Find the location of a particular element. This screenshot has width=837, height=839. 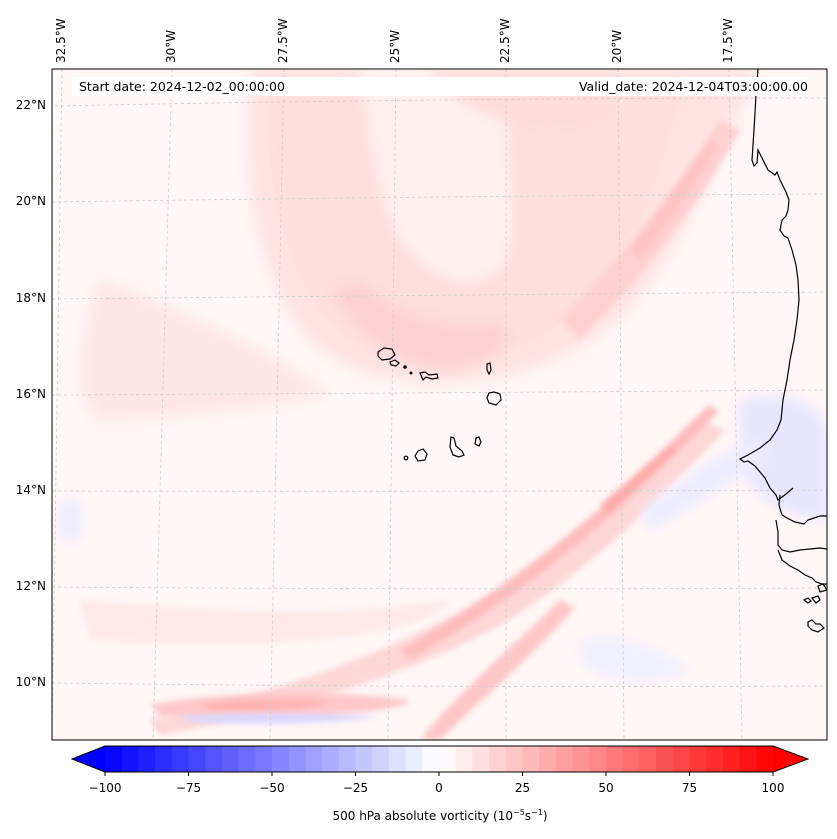

lat-label: 22°N is located at coordinates (30, 105).